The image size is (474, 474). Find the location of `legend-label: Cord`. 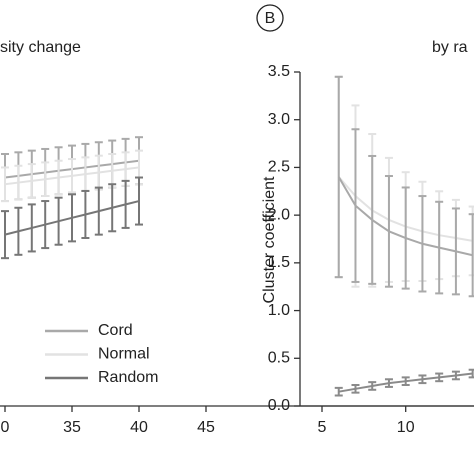

legend-label: Cord is located at coordinates (115, 330).